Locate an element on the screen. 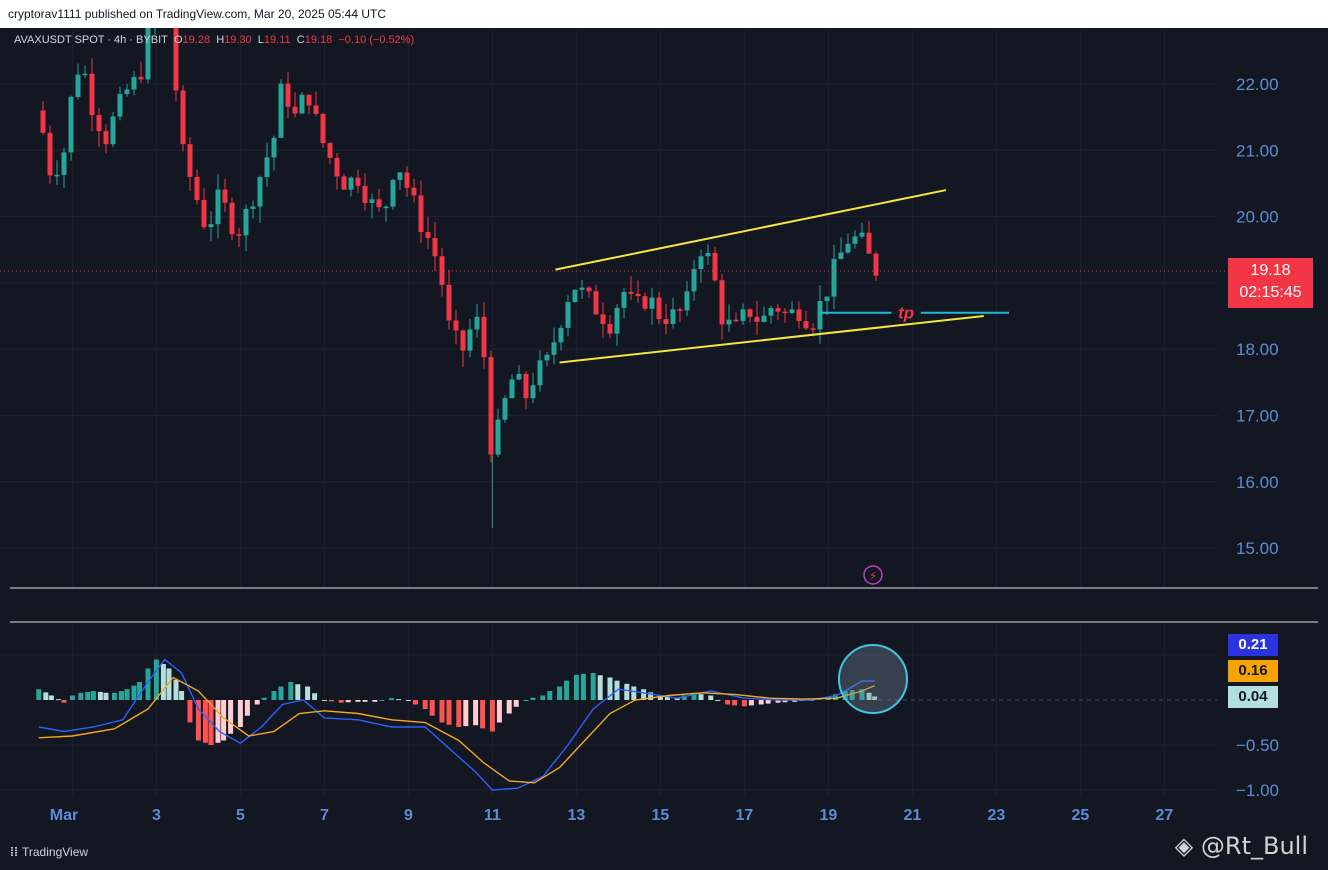 The width and height of the screenshot is (1328, 870). time-tick: 3 is located at coordinates (156, 815).